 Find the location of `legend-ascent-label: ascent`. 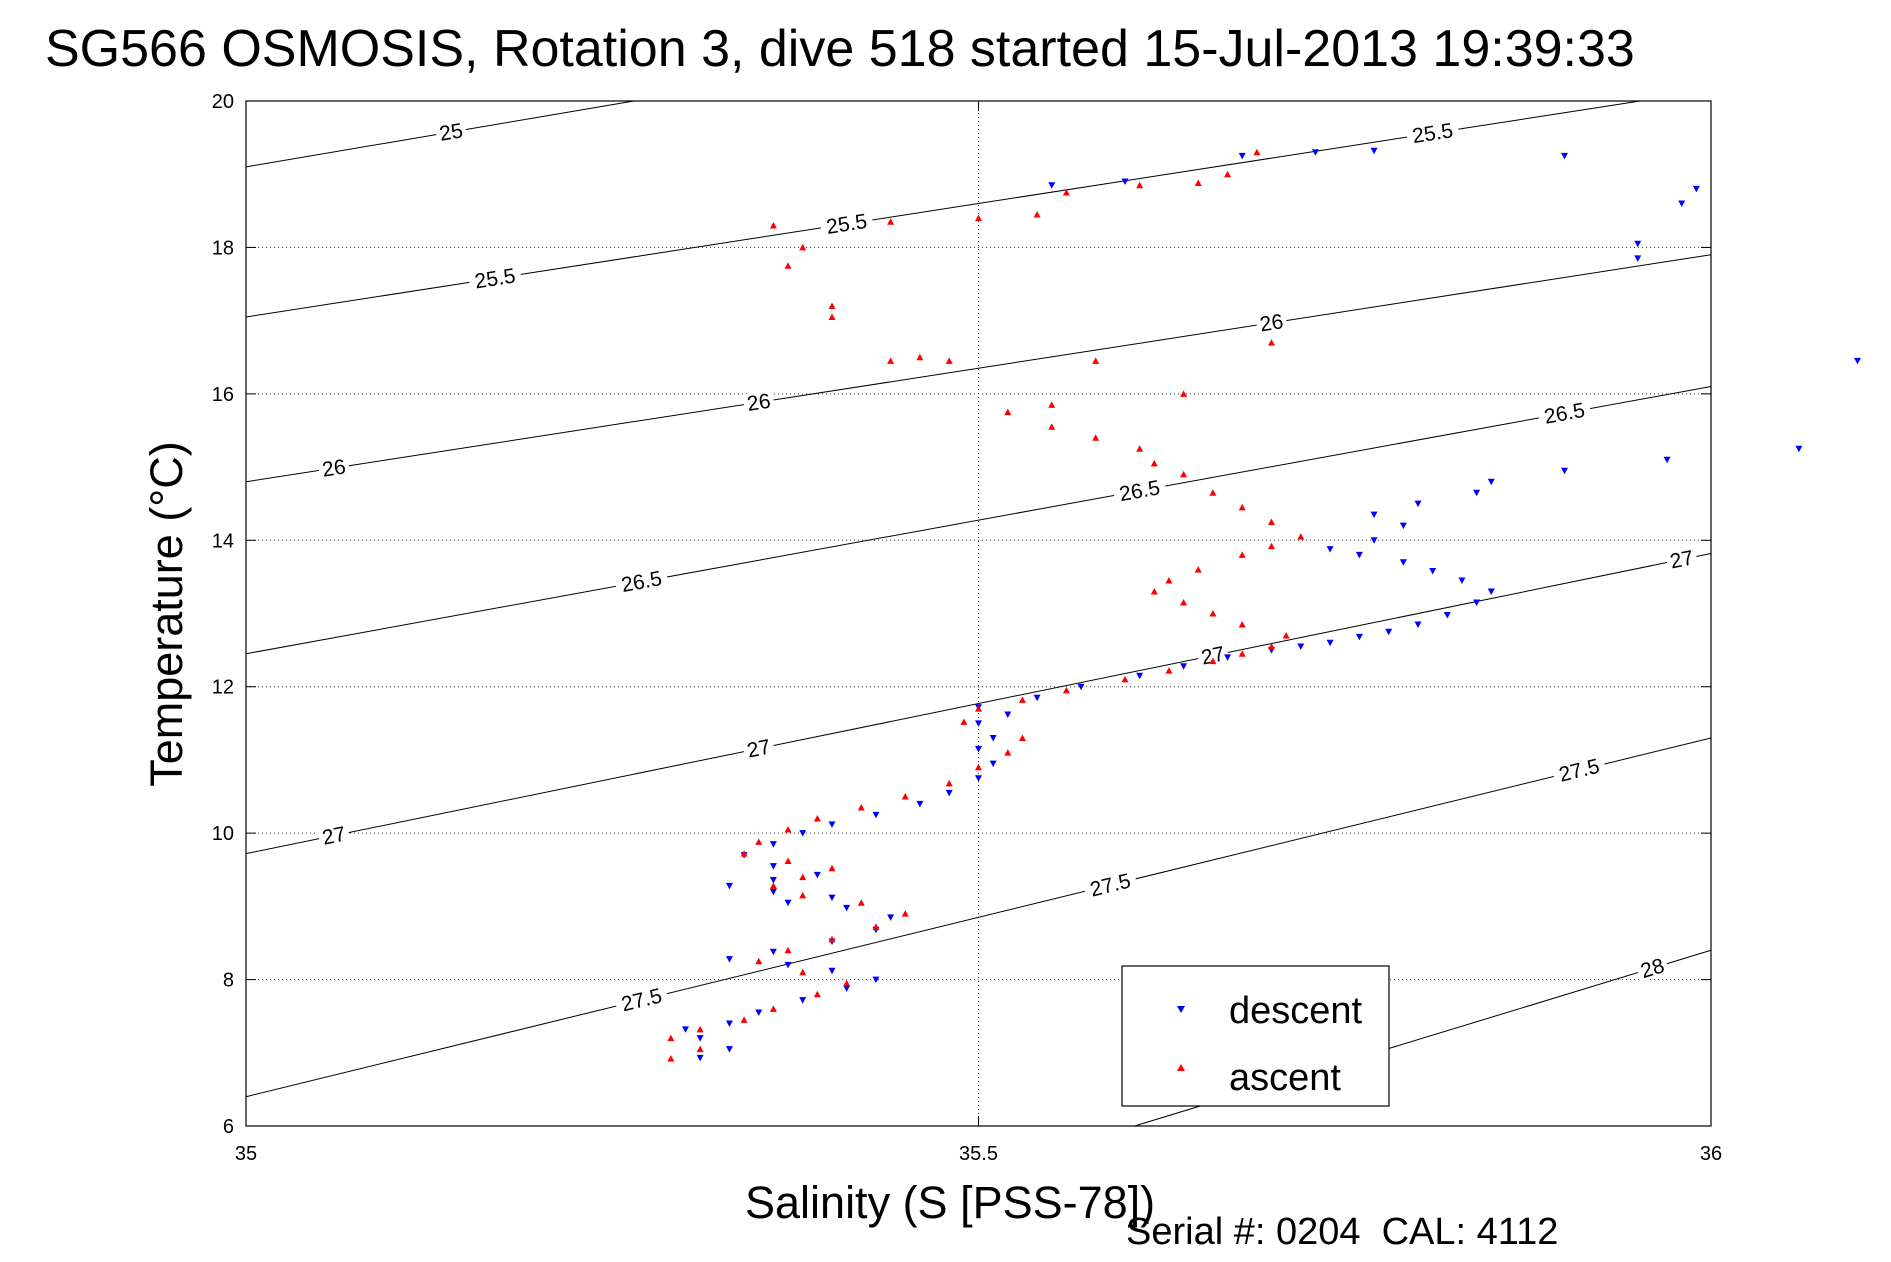

legend-ascent-label: ascent is located at coordinates (1285, 1078).